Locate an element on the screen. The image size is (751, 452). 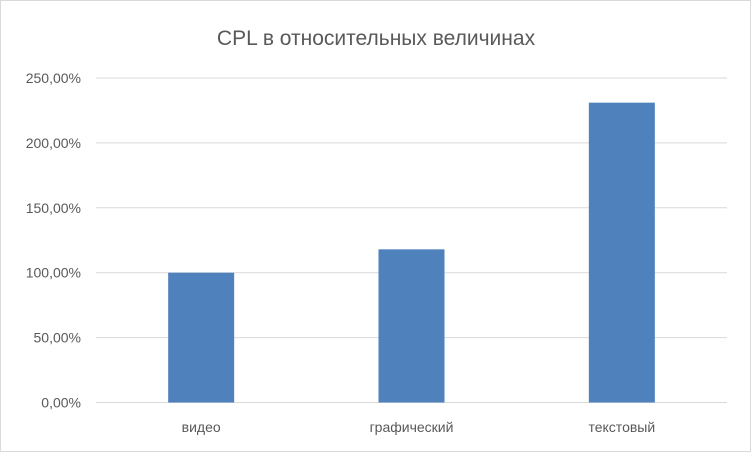
y-tick-label: 150,00% is located at coordinates (53, 208).